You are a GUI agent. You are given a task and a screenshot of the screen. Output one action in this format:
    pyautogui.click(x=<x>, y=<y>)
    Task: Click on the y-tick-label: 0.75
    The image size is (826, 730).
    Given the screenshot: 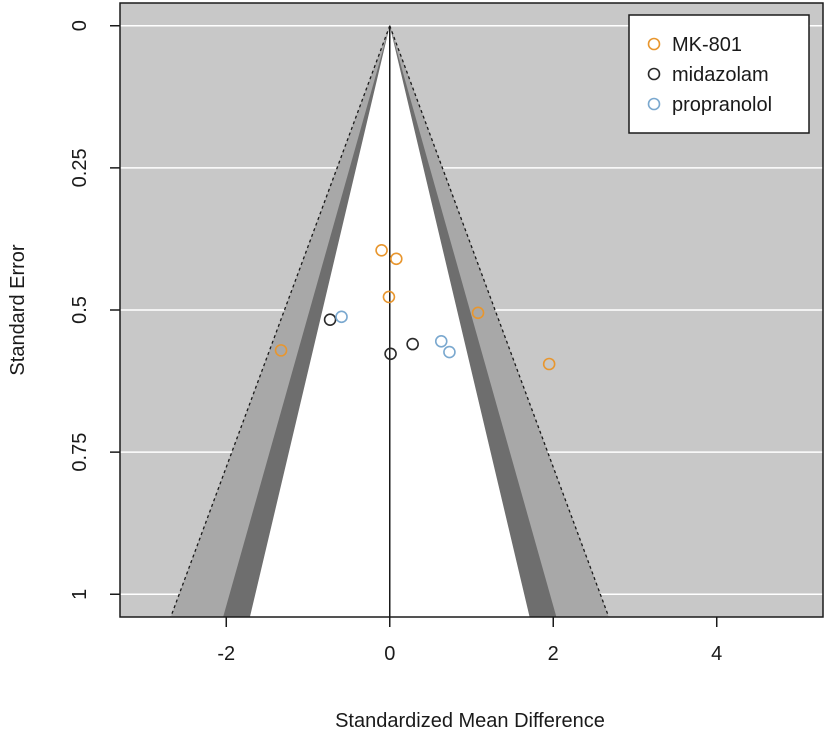 What is the action you would take?
    pyautogui.click(x=80, y=452)
    